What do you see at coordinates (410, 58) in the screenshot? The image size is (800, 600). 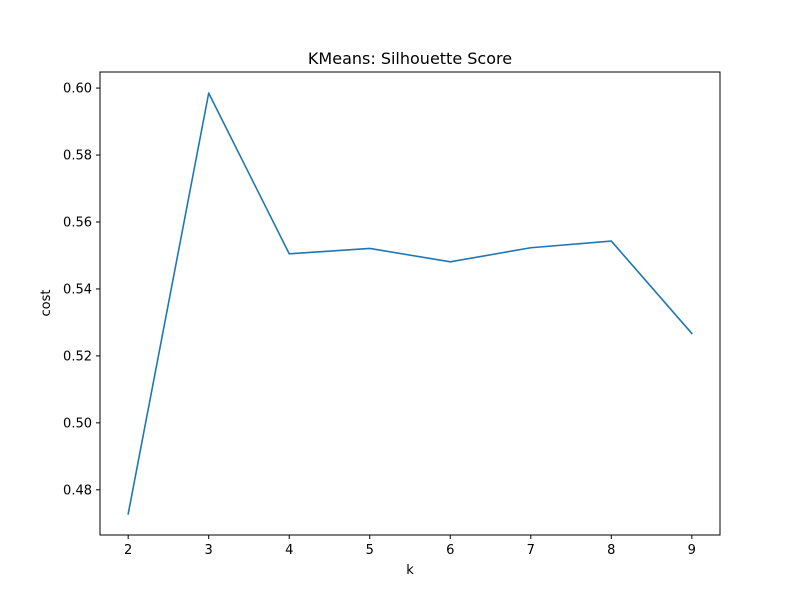 I see `chart-title: KMeans: Silhouette Score` at bounding box center [410, 58].